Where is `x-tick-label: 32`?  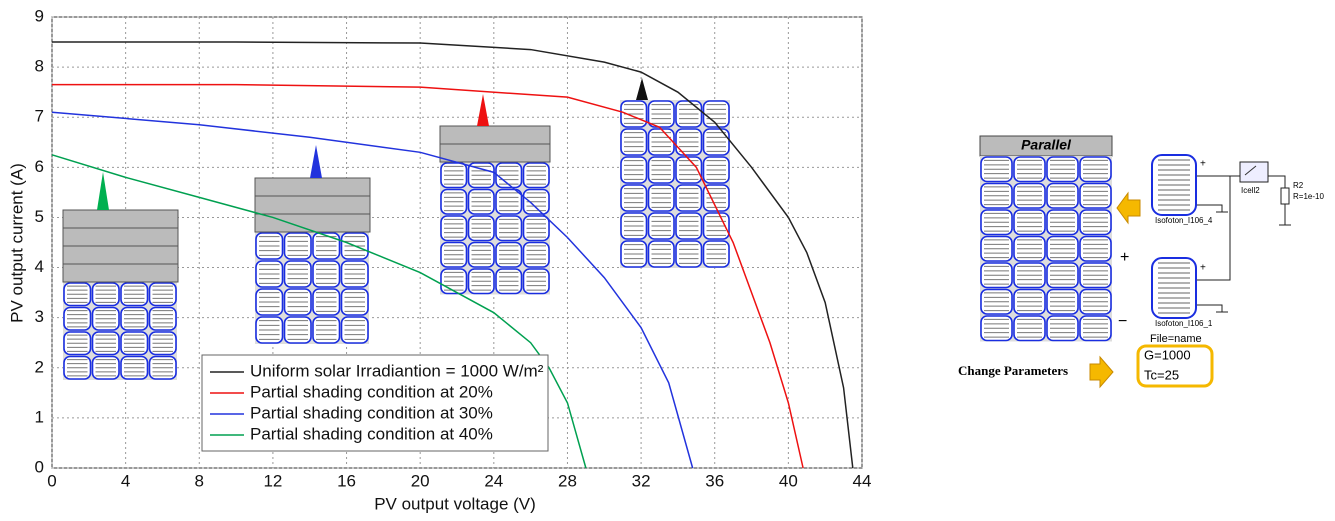 x-tick-label: 32 is located at coordinates (641, 480).